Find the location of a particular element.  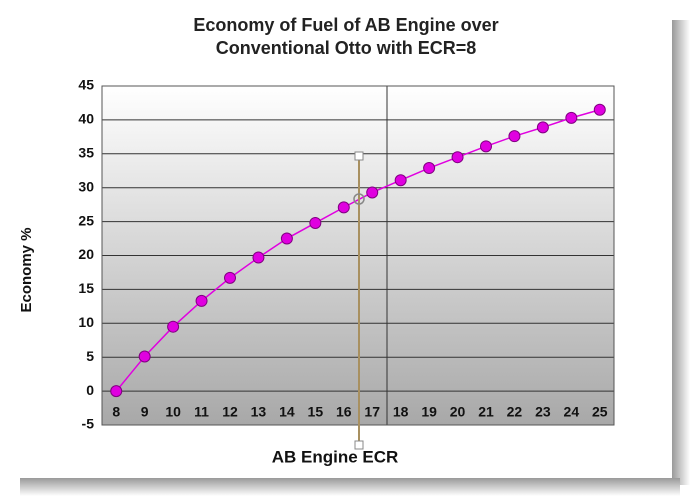

y-tick-label: 35 is located at coordinates (86, 153).